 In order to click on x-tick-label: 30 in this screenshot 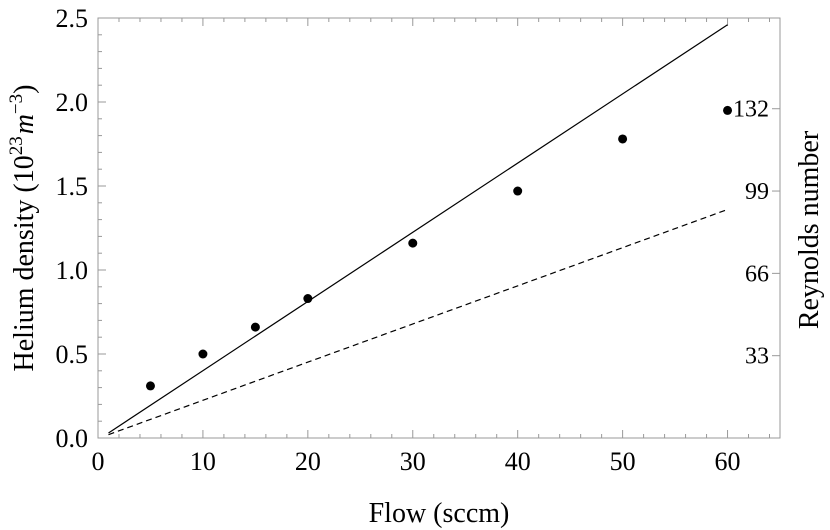, I will do `click(413, 461)`.